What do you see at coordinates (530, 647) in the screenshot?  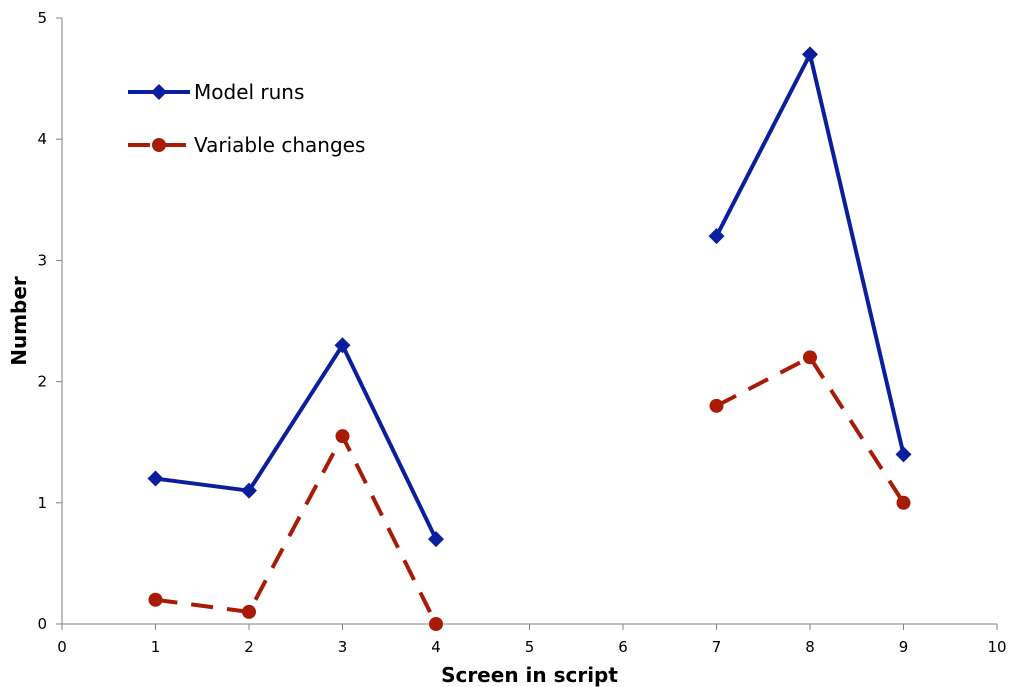 I see `x-tick-label: 5` at bounding box center [530, 647].